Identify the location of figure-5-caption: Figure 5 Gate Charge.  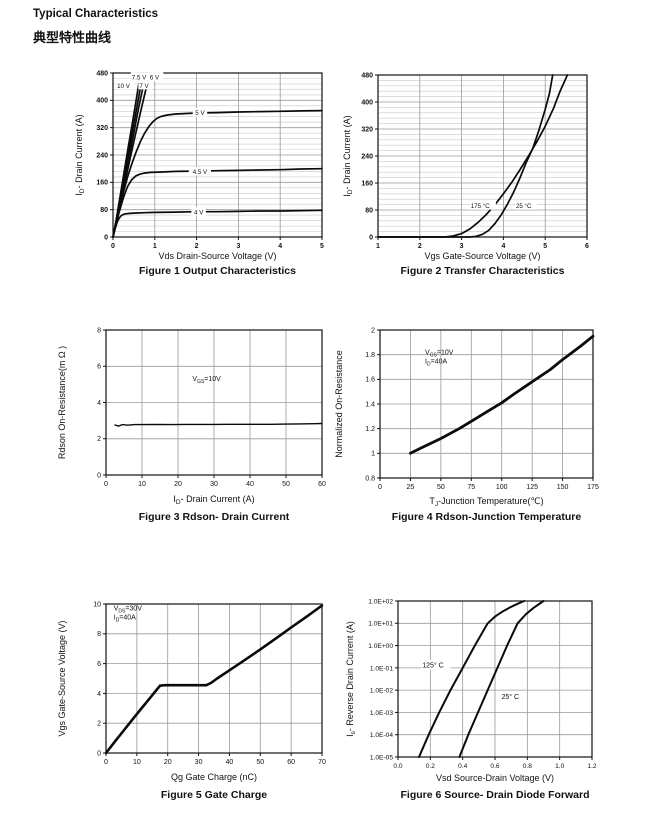
(214, 795).